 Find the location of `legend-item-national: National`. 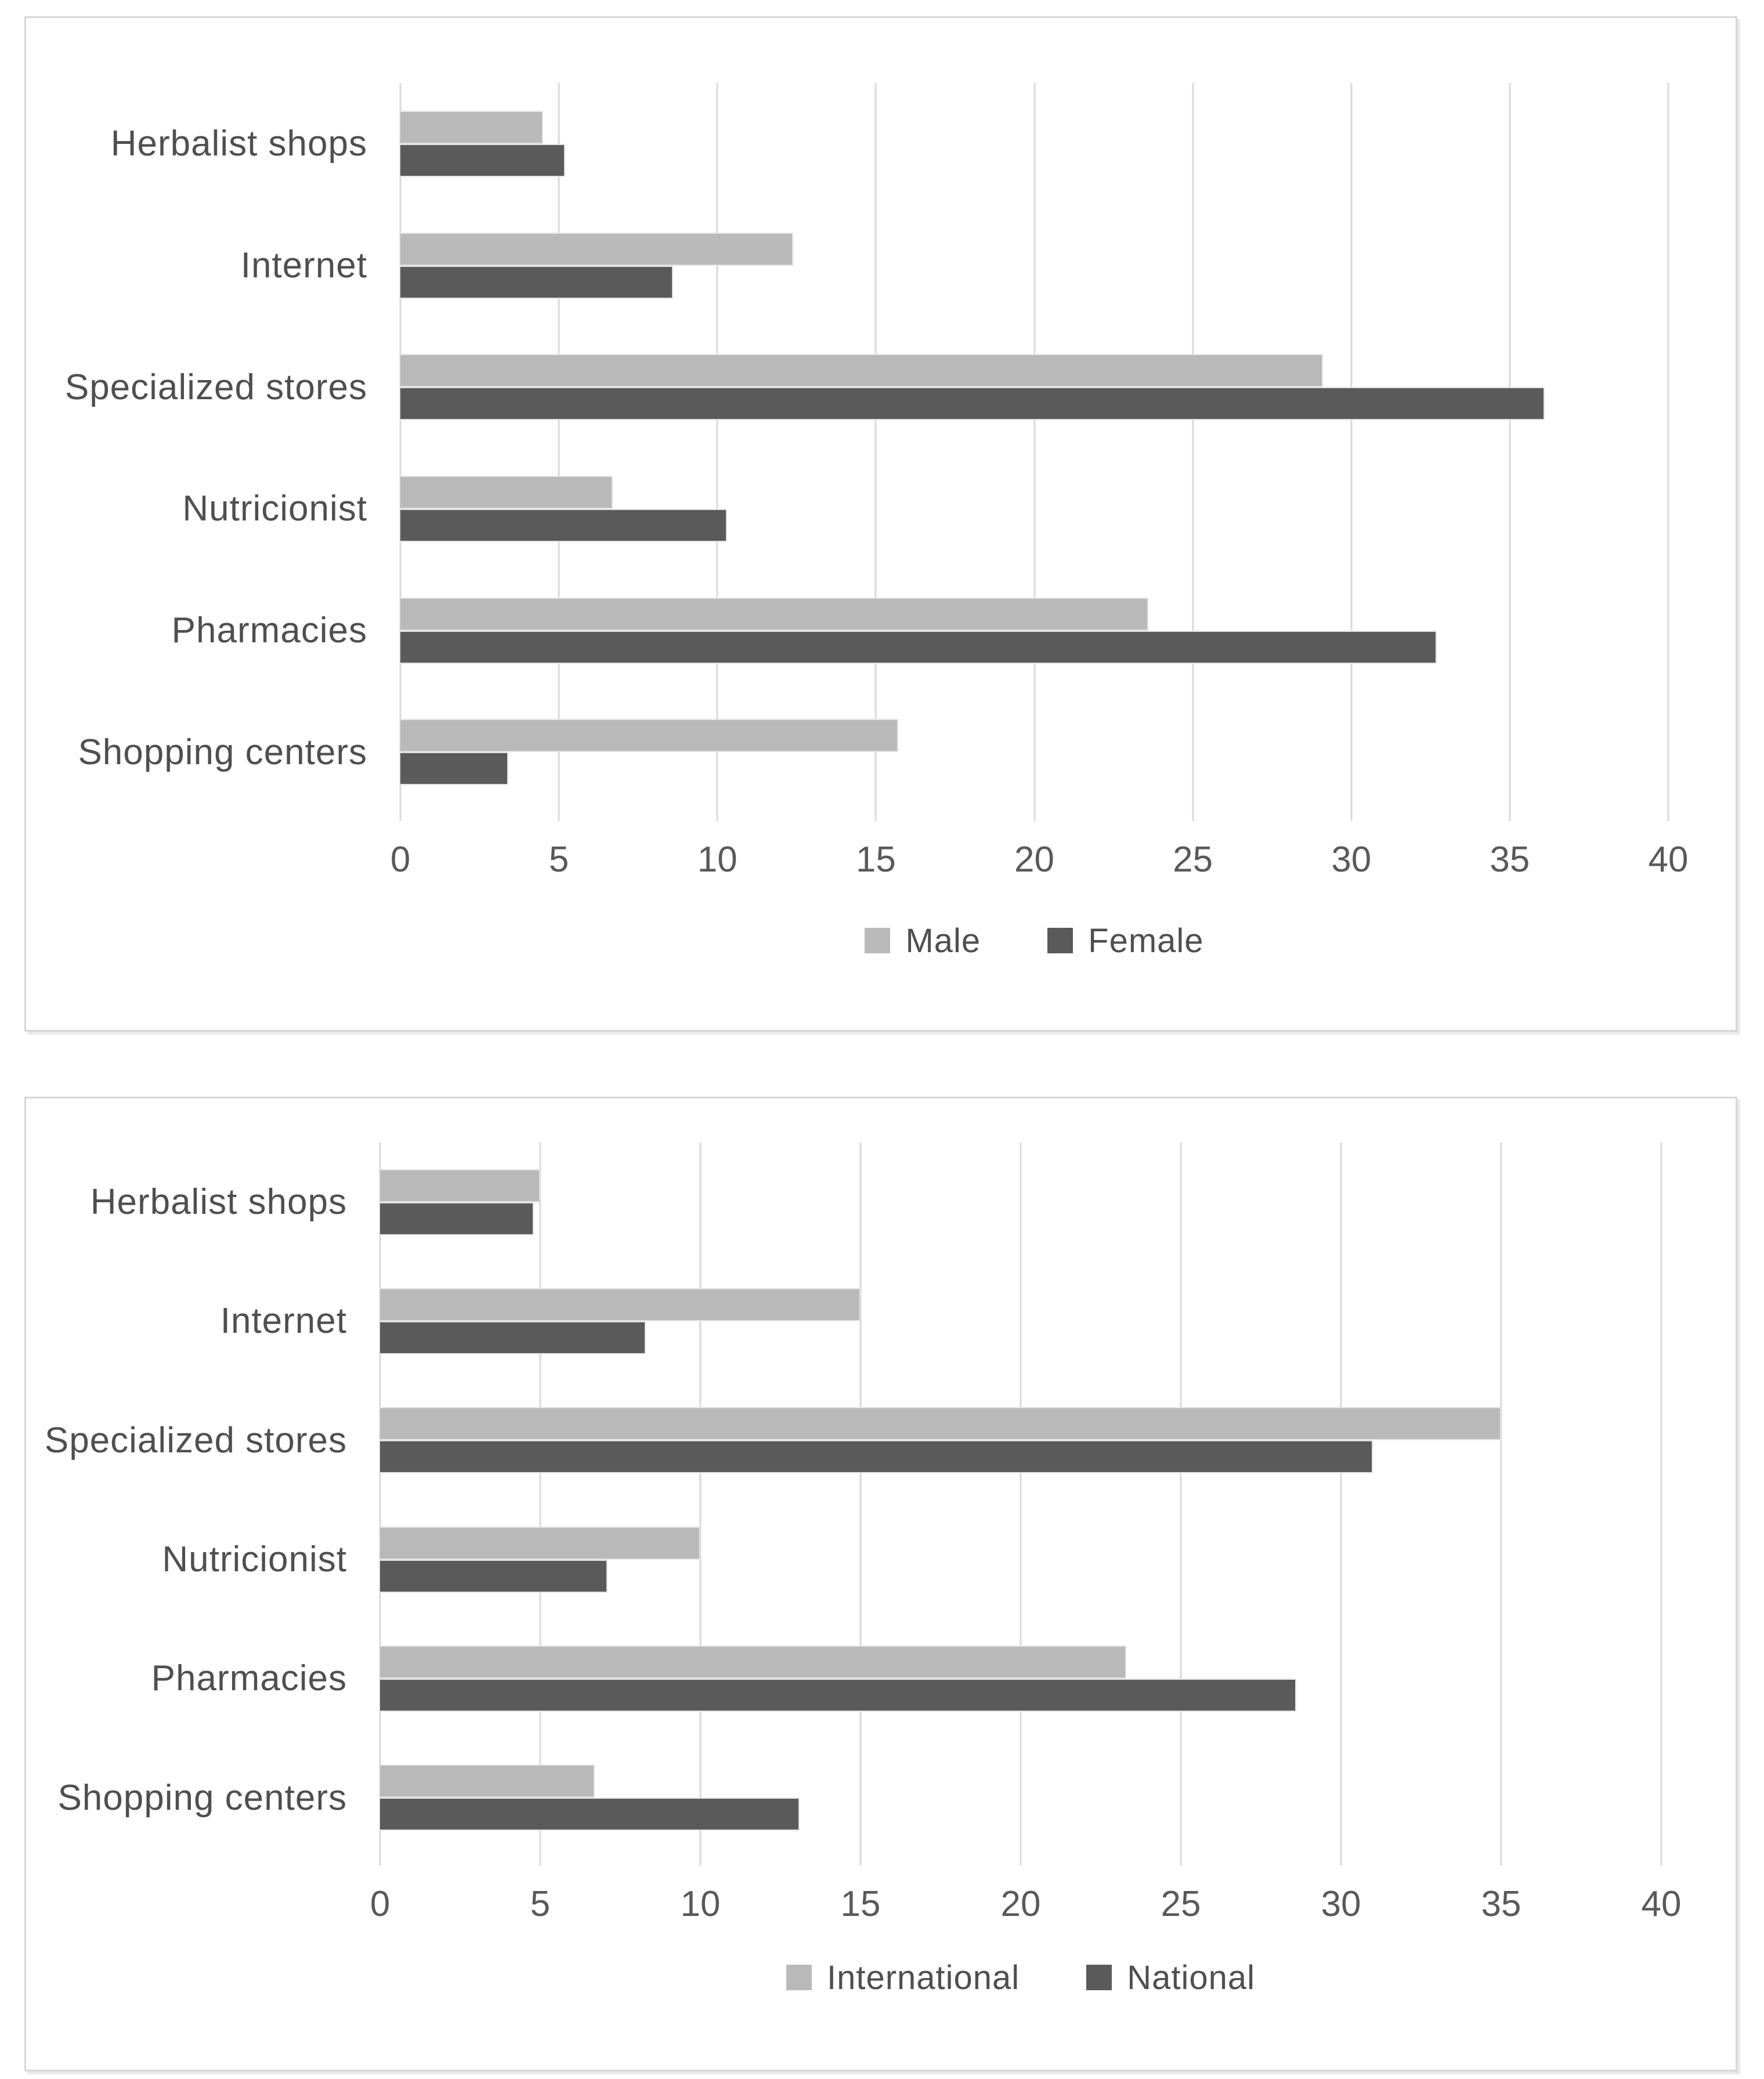

legend-item-national: National is located at coordinates (1170, 1977).